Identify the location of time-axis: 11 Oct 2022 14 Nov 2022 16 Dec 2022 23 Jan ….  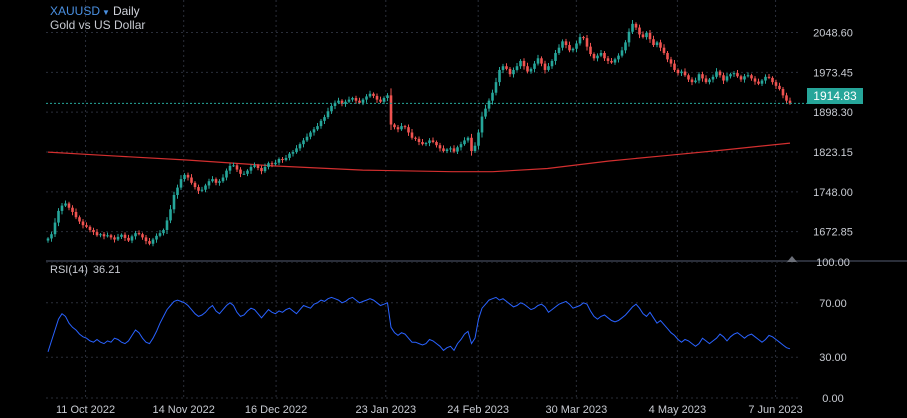
(429, 410).